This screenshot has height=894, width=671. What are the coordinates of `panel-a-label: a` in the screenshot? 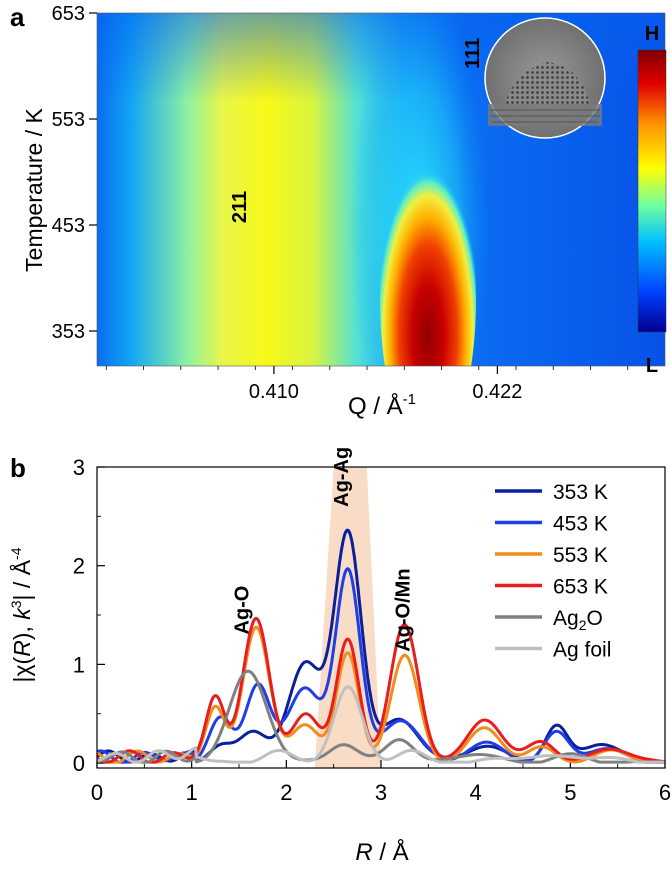 It's located at (17, 17).